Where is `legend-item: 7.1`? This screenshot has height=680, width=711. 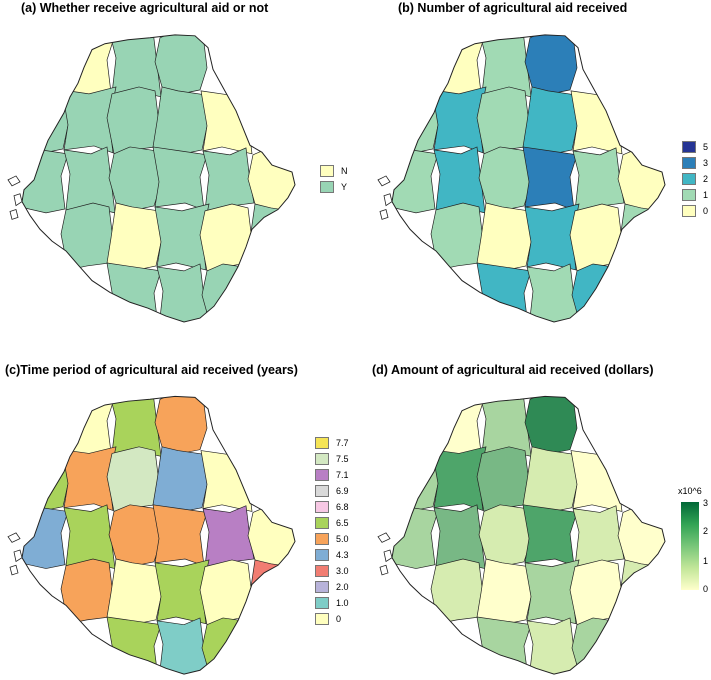 legend-item: 7.1 is located at coordinates (332, 475).